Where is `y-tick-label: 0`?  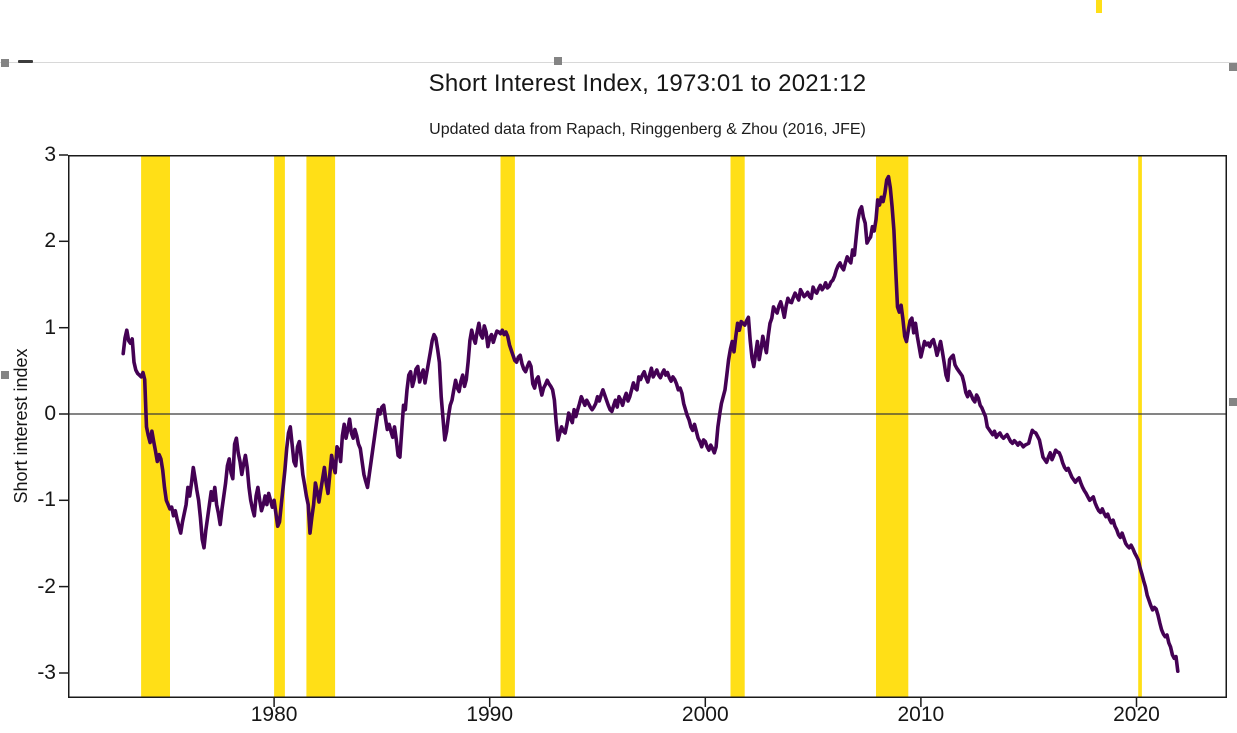
y-tick-label: 0 is located at coordinates (50, 413).